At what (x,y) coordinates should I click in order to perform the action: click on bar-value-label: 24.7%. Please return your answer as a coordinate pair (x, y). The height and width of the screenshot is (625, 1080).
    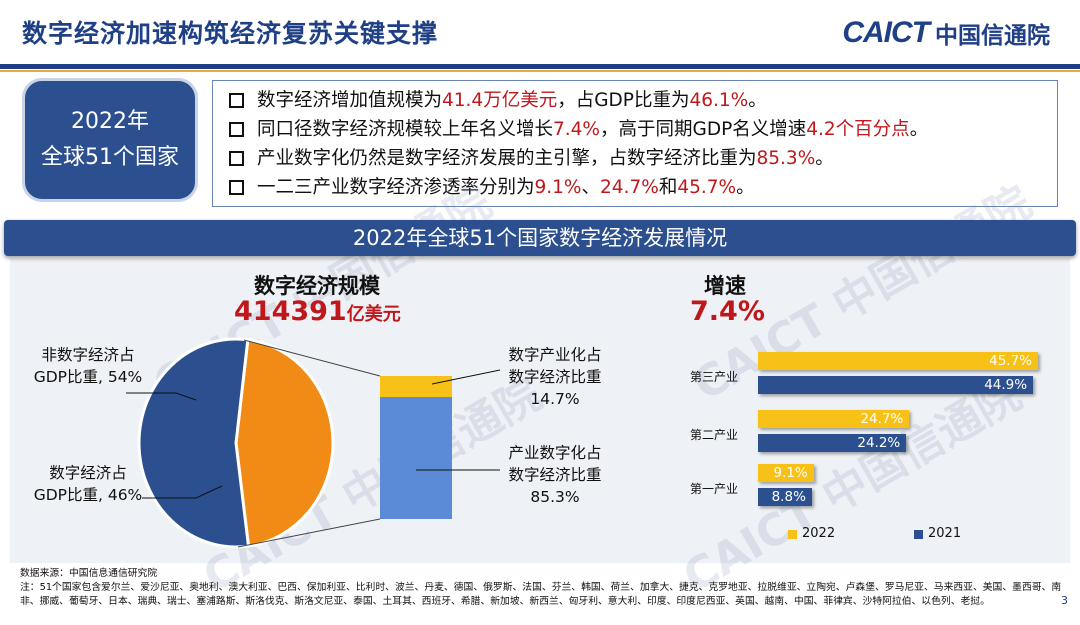
    Looking at the image, I should click on (882, 419).